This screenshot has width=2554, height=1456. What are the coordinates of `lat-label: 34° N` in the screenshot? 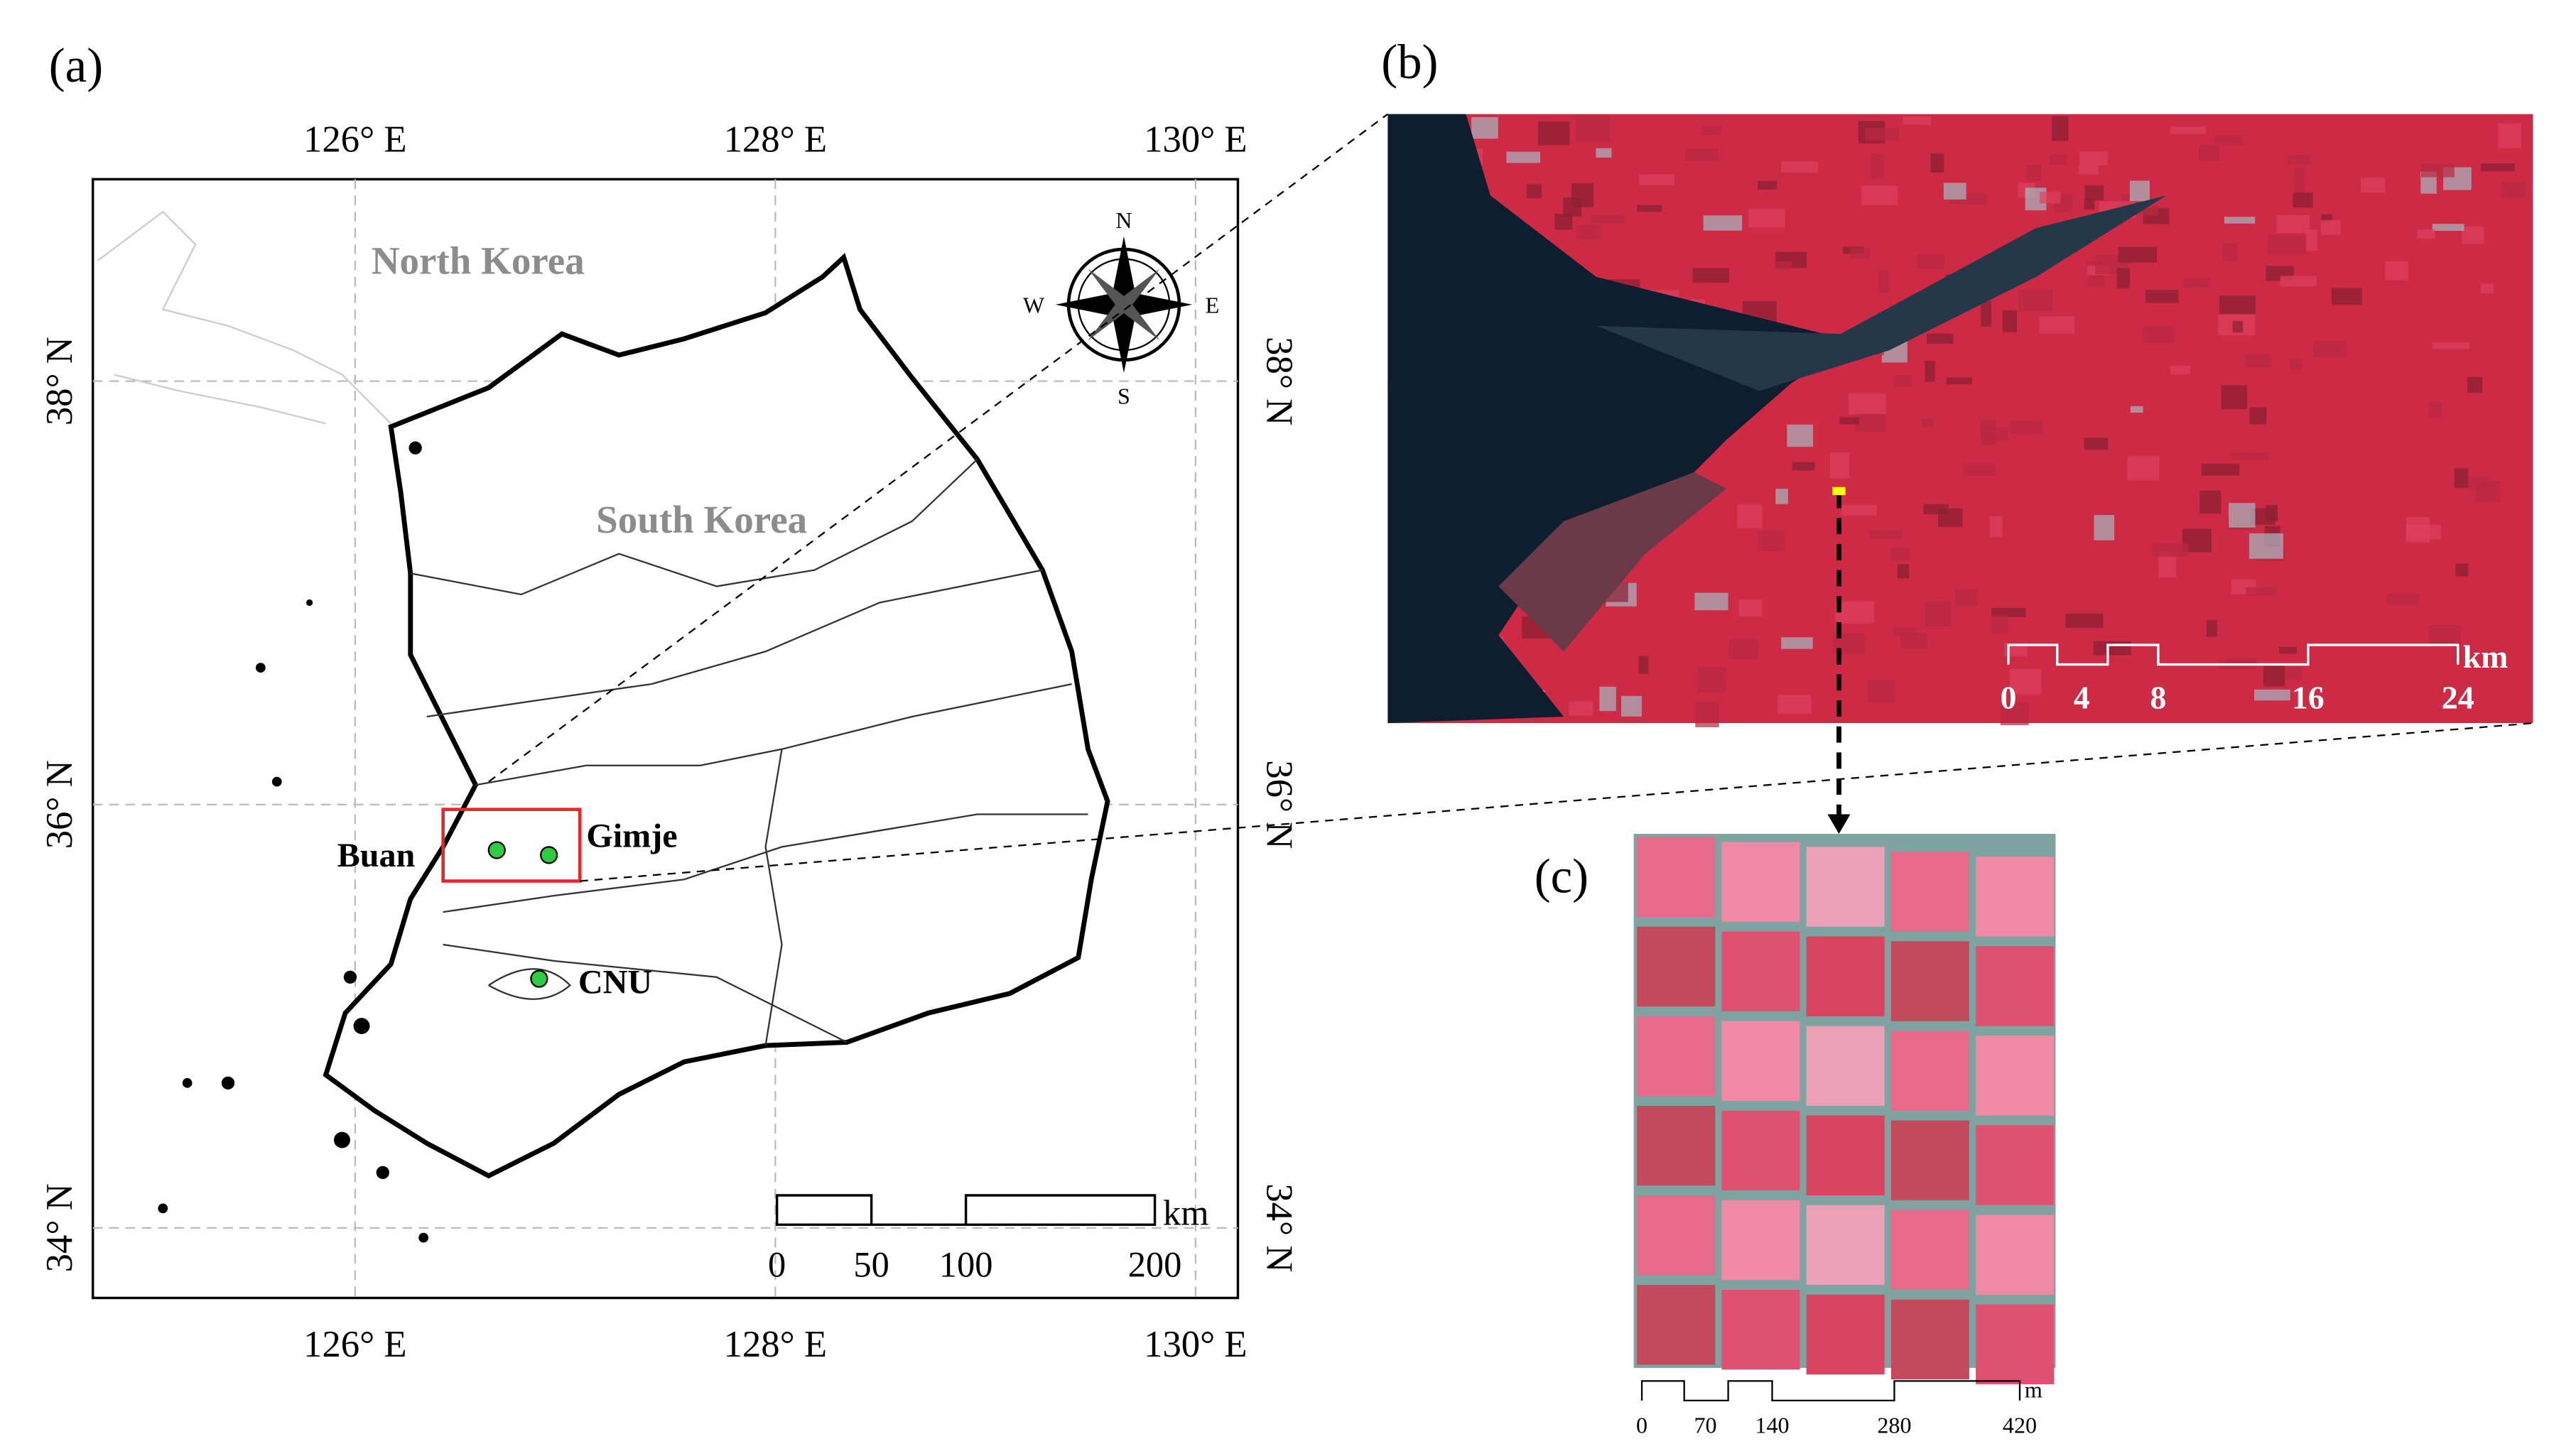 It's located at (59, 1227).